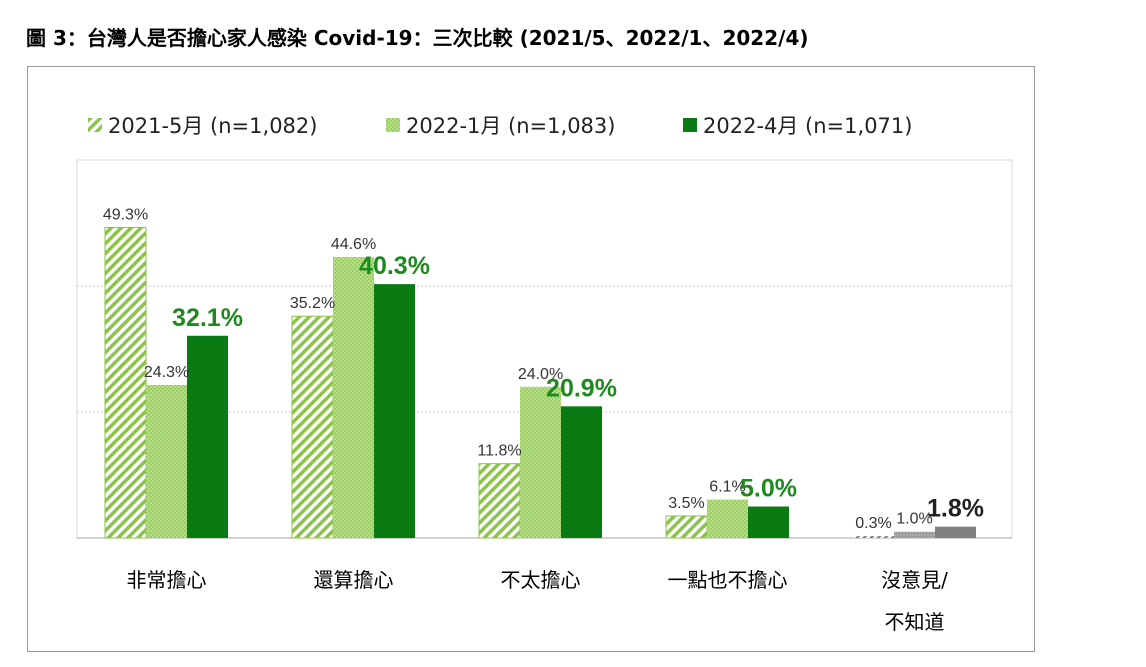 The width and height of the screenshot is (1146, 667). I want to click on legend-label-2022-4: 2022-4月 (n=1,071), so click(808, 126).